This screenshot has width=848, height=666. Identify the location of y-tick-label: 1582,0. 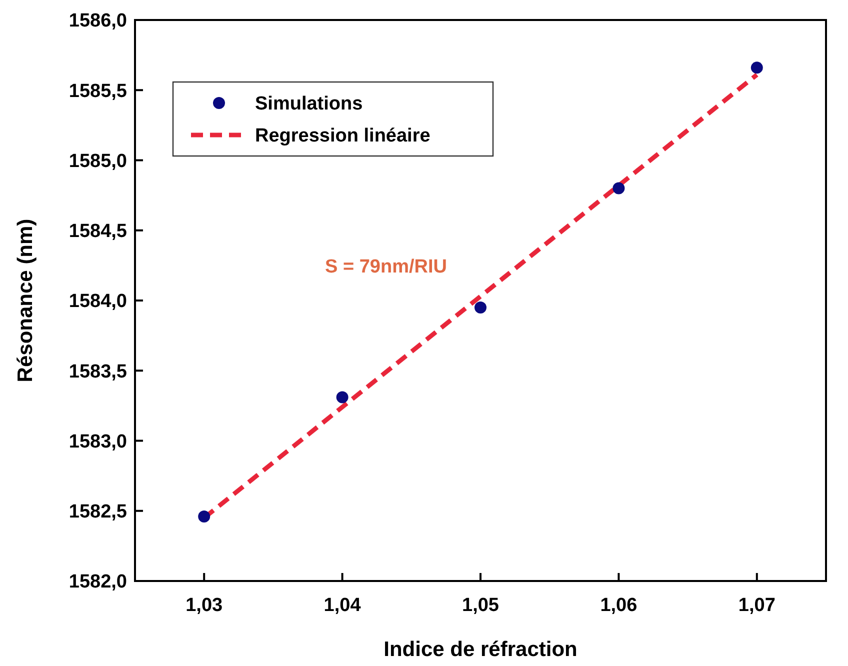
(97, 582).